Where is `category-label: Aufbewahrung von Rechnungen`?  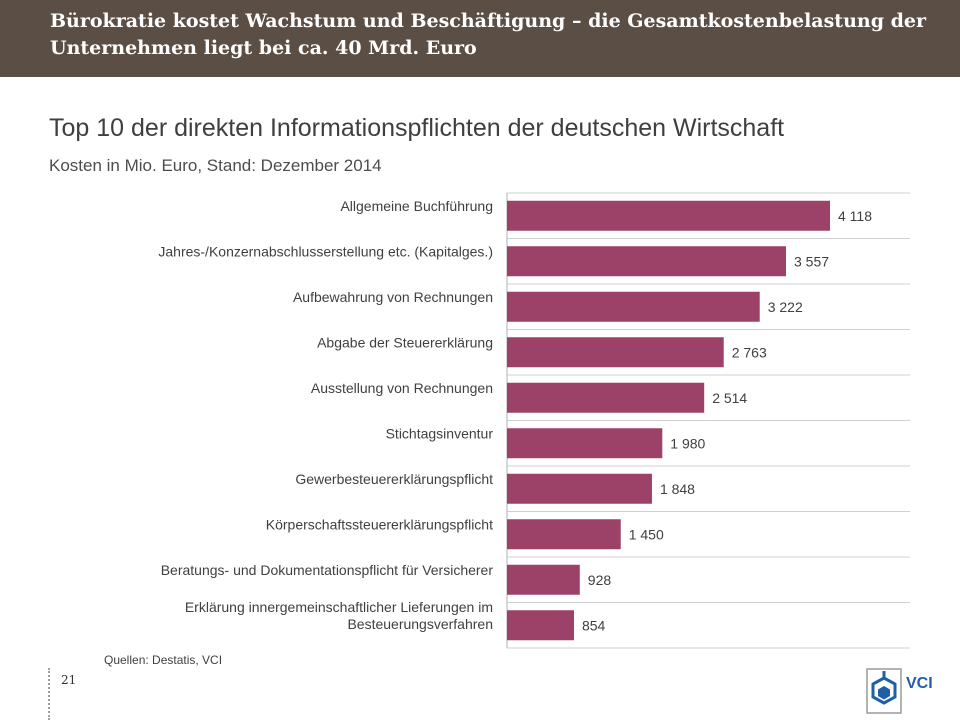 category-label: Aufbewahrung von Rechnungen is located at coordinates (393, 297).